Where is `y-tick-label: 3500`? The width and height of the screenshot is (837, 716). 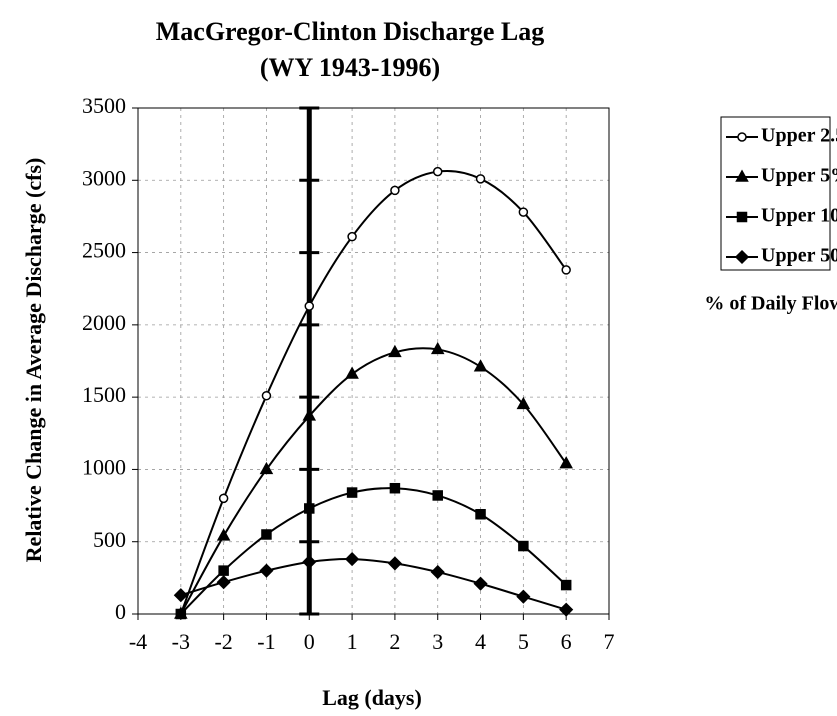 y-tick-label: 3500 is located at coordinates (104, 105).